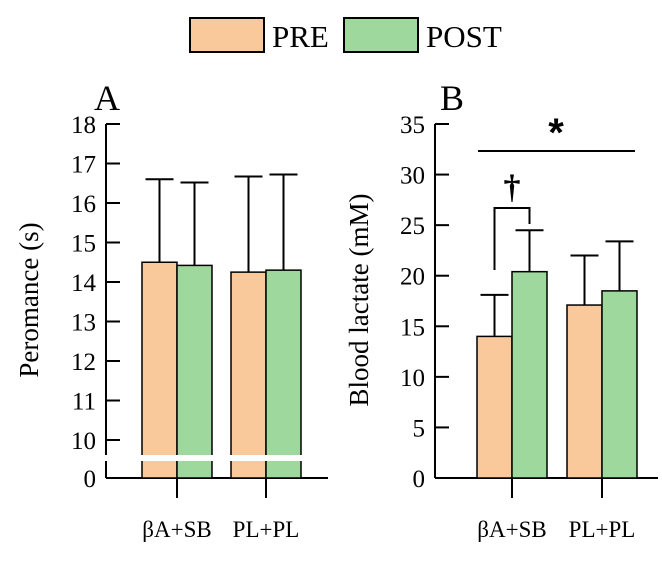 This screenshot has width=662, height=561. I want to click on y-tick-label-b: 15, so click(412, 327).